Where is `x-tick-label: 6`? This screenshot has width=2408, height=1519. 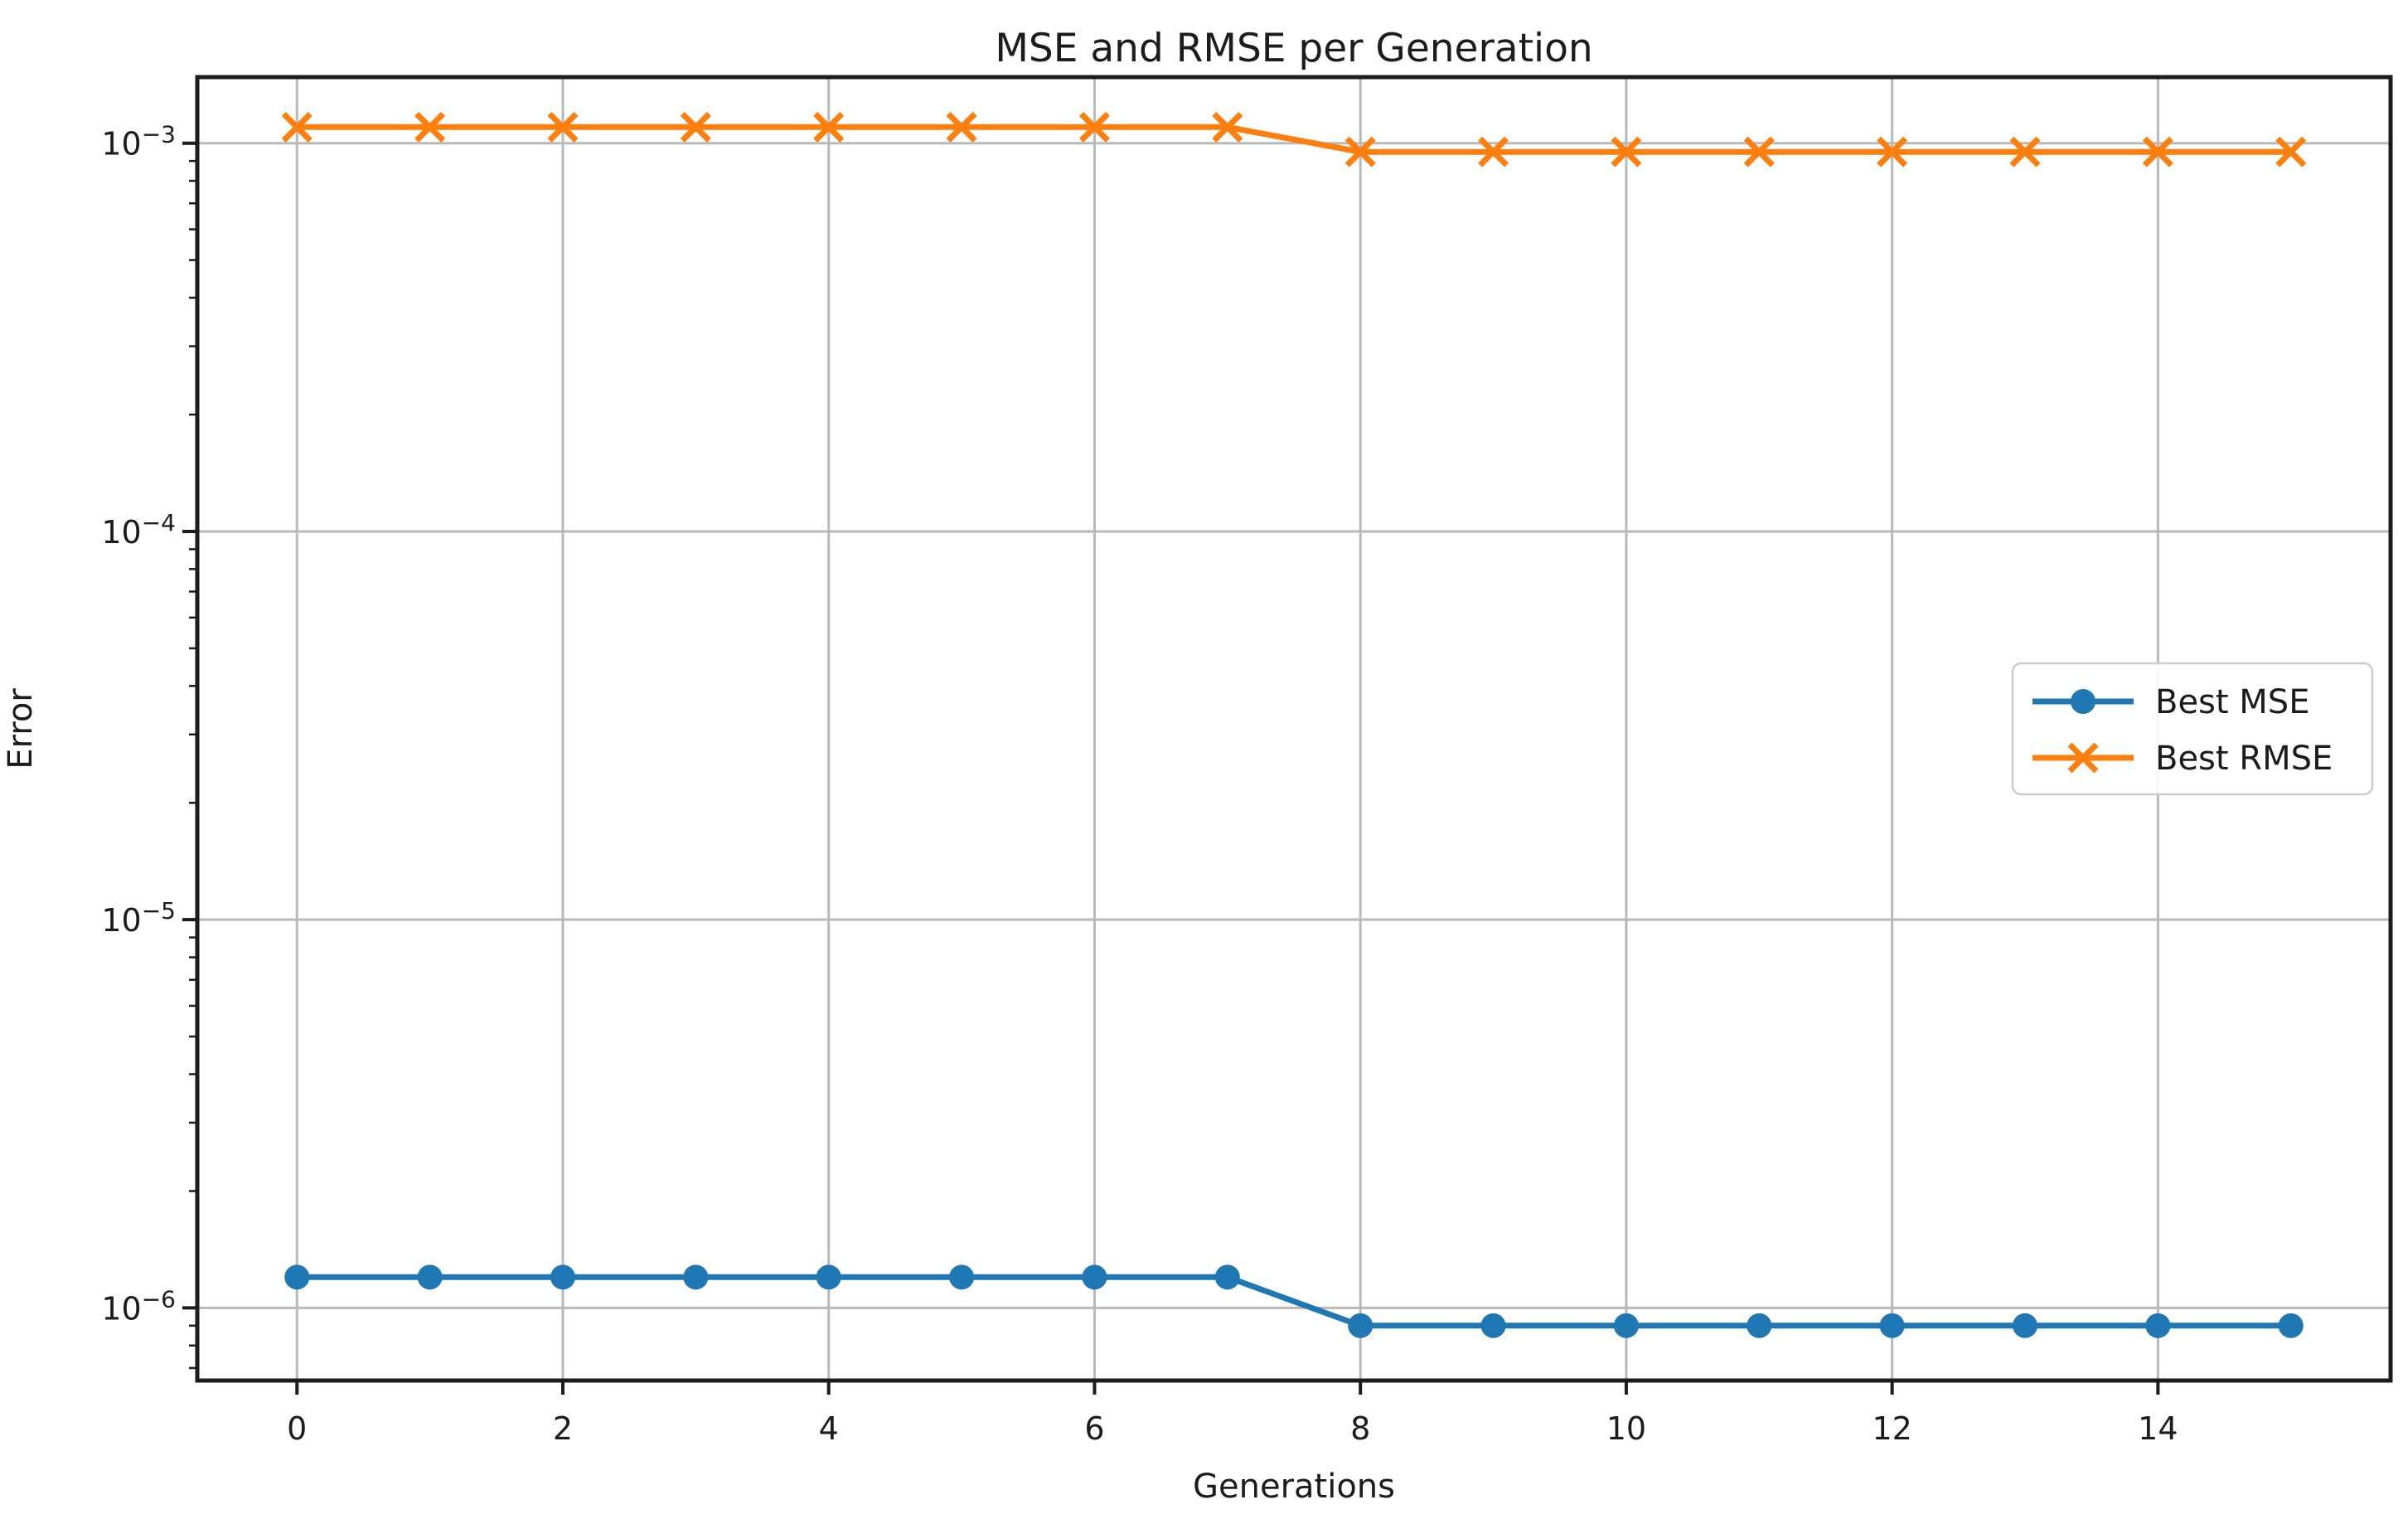 x-tick-label: 6 is located at coordinates (1094, 1428).